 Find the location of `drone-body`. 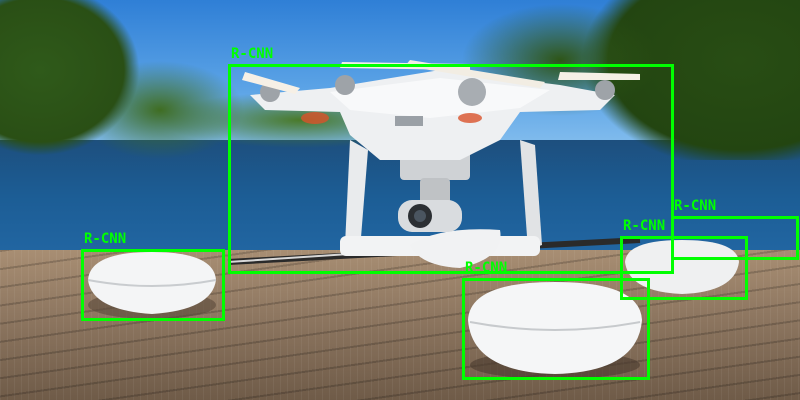

drone-body is located at coordinates (432, 115).